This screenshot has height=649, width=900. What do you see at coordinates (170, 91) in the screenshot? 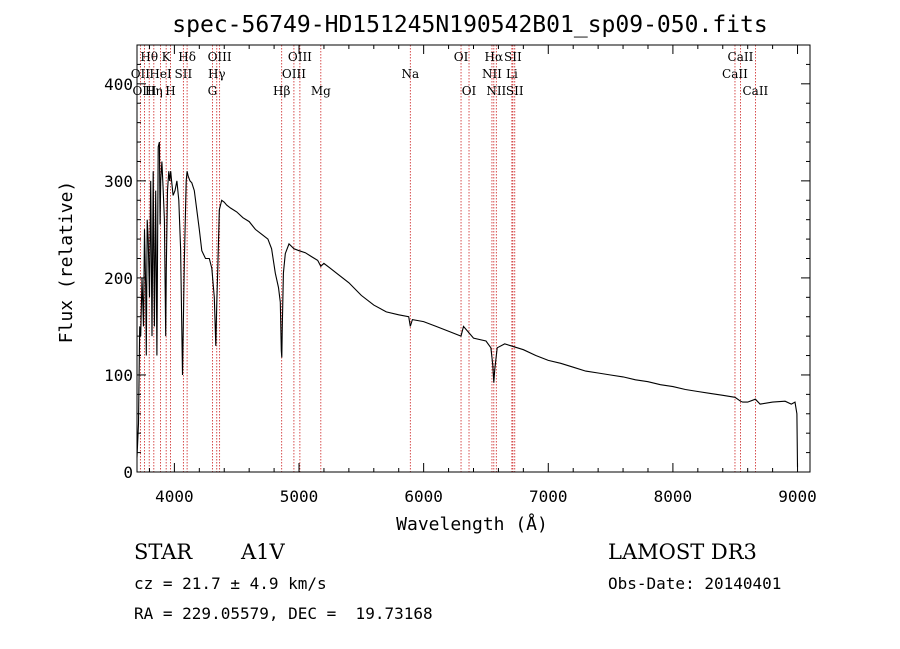
I see `line-label-h: H` at bounding box center [170, 91].